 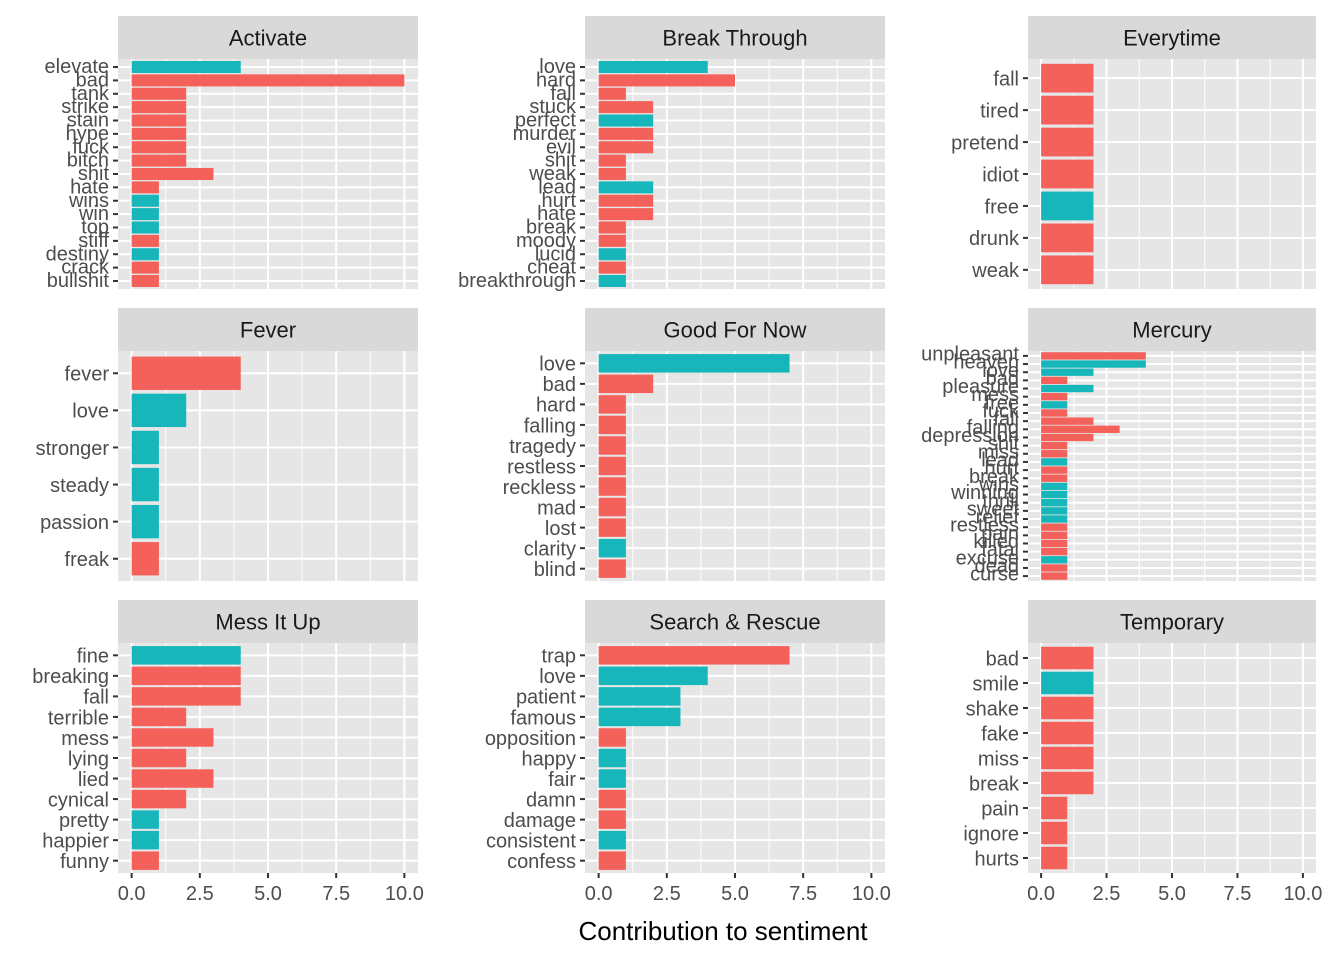 What do you see at coordinates (336, 894) in the screenshot?
I see `x-tick-label: 7.5` at bounding box center [336, 894].